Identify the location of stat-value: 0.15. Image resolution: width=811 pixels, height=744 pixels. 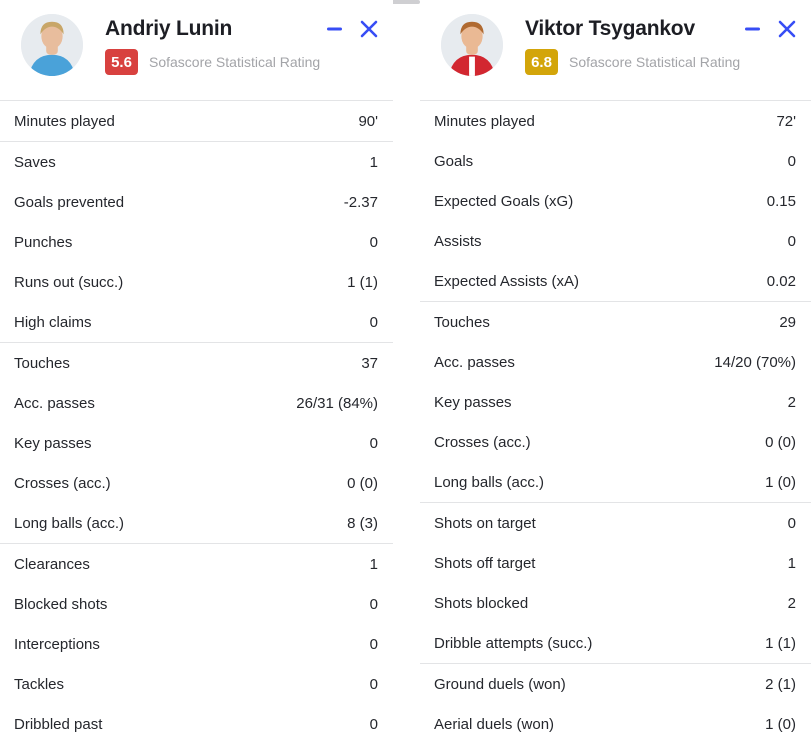
(781, 201).